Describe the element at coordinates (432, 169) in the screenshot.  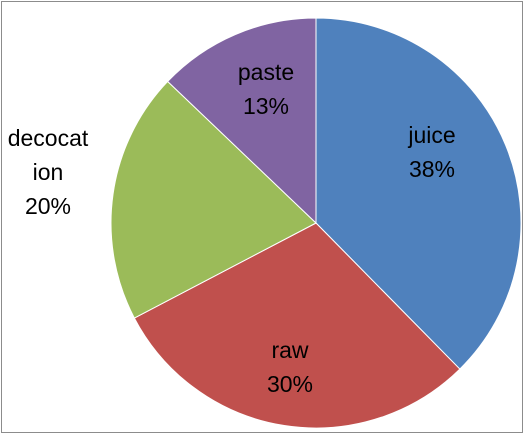
I see `slice-label-line: 38%` at that location.